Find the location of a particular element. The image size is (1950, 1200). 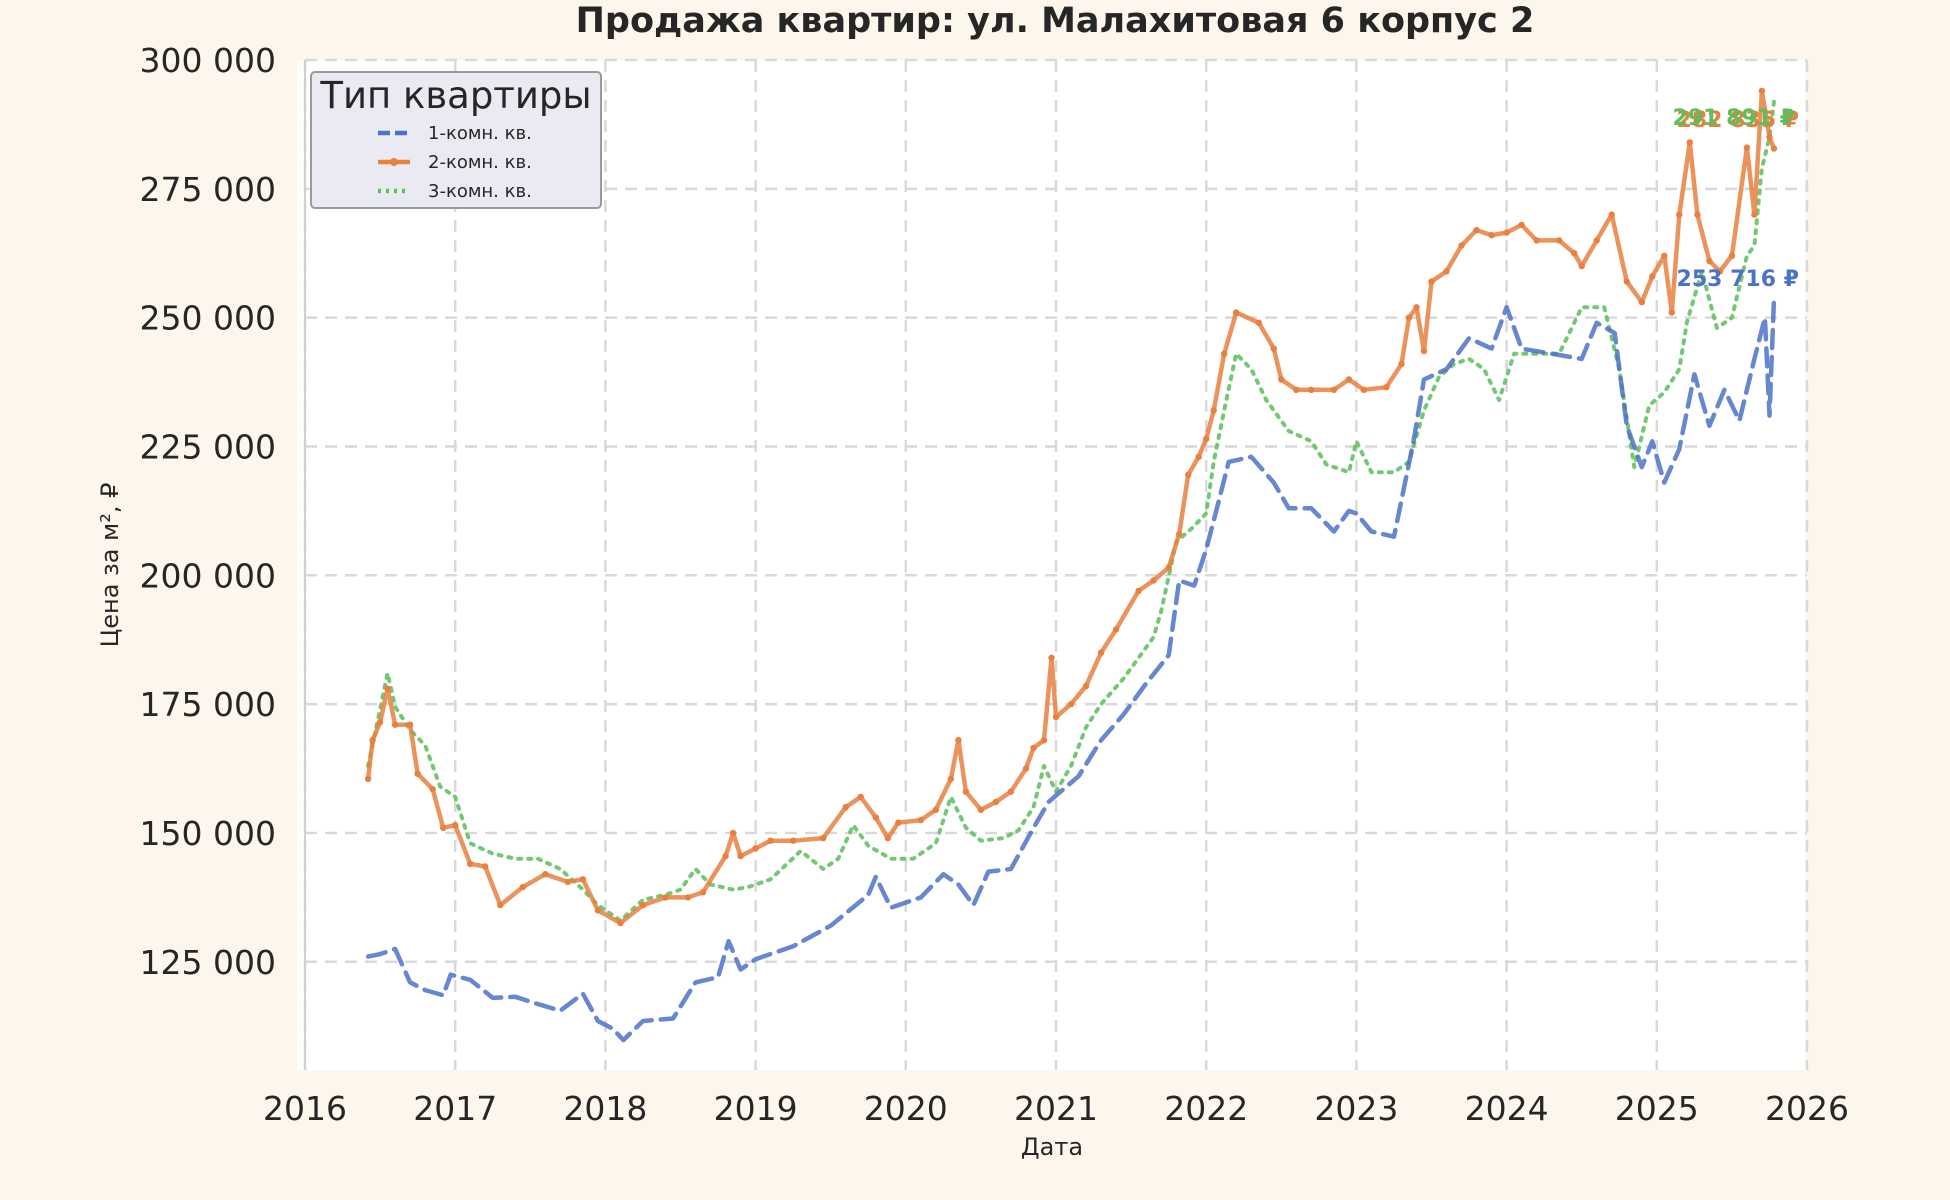

y-tick-label: 300 000 is located at coordinates (208, 60).